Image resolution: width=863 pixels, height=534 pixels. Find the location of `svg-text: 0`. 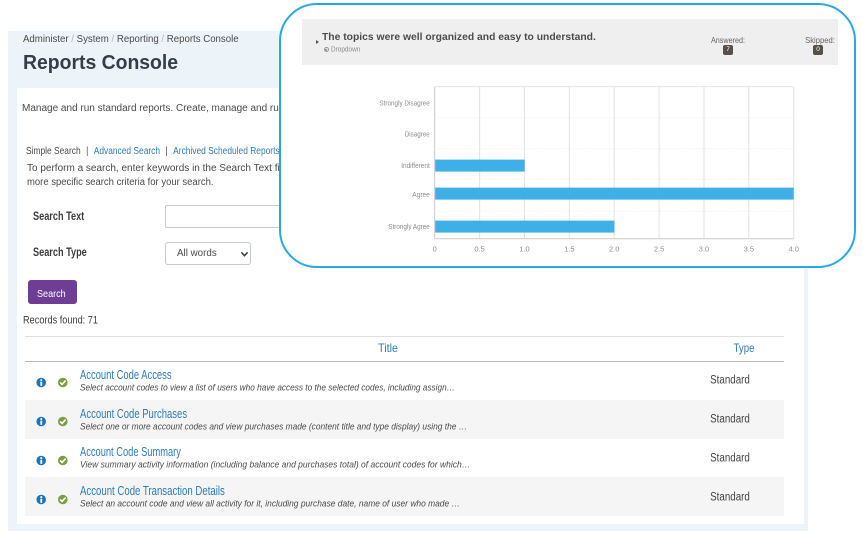

svg-text: 0 is located at coordinates (435, 249).